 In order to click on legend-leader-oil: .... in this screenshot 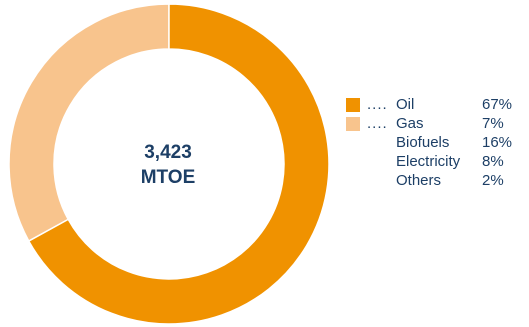, I will do `click(377, 104)`.